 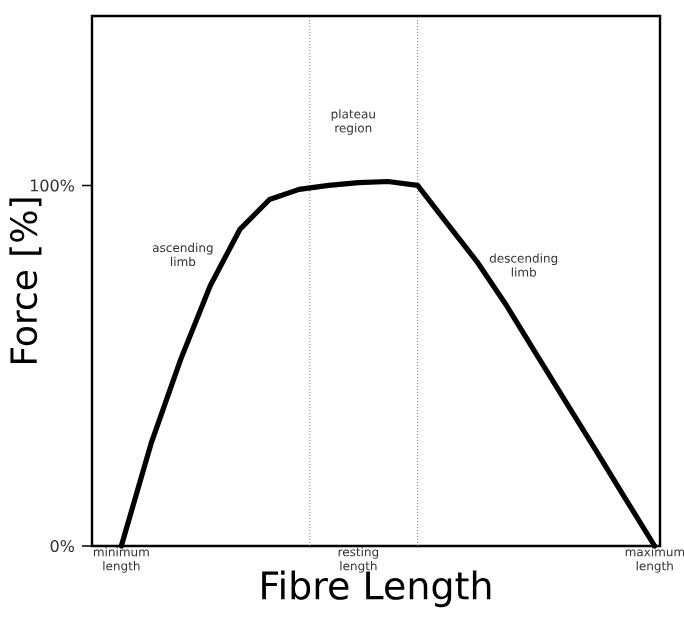 What do you see at coordinates (25, 281) in the screenshot?
I see `y-axis-title: Force [%]` at bounding box center [25, 281].